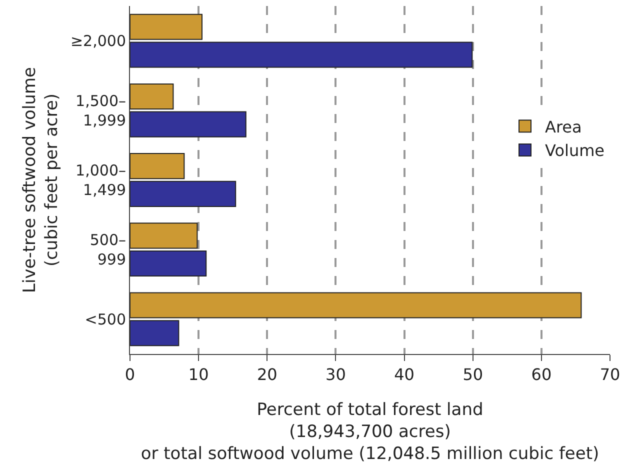  Describe the element at coordinates (41, 180) in the screenshot. I see `y-axis-title: Live-tree softwood volume (cubic feet per acre)` at that location.